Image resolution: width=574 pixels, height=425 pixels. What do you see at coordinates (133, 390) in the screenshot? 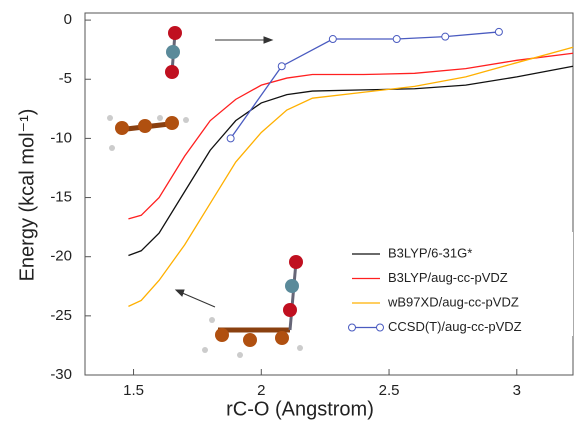
I see `x-tick-label: 1.5` at bounding box center [133, 390].